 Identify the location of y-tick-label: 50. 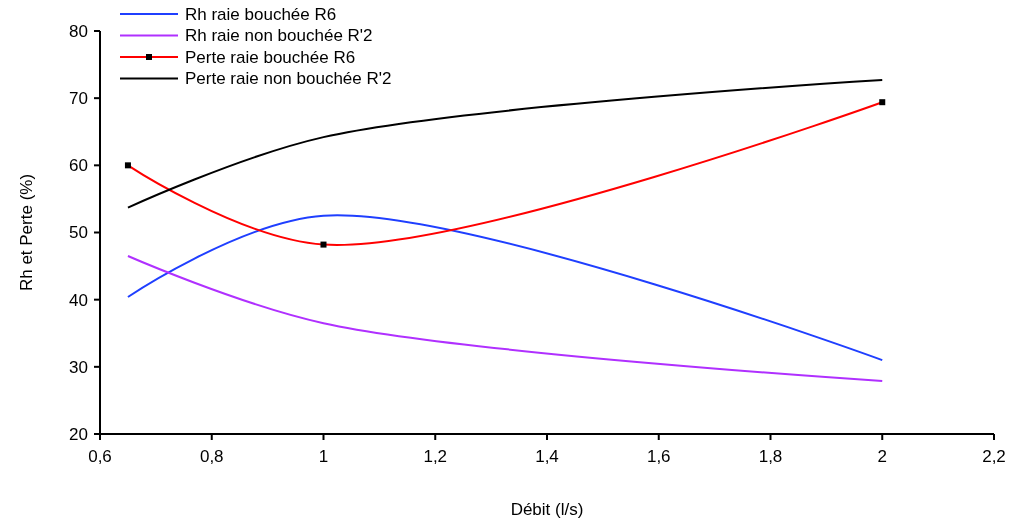
(78, 233).